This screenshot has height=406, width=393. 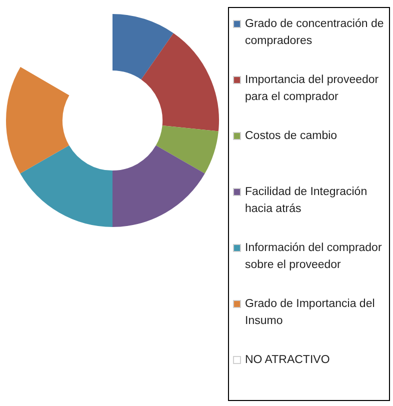 I want to click on legend-label: Grado de concentración de compradores, so click(x=315, y=33).